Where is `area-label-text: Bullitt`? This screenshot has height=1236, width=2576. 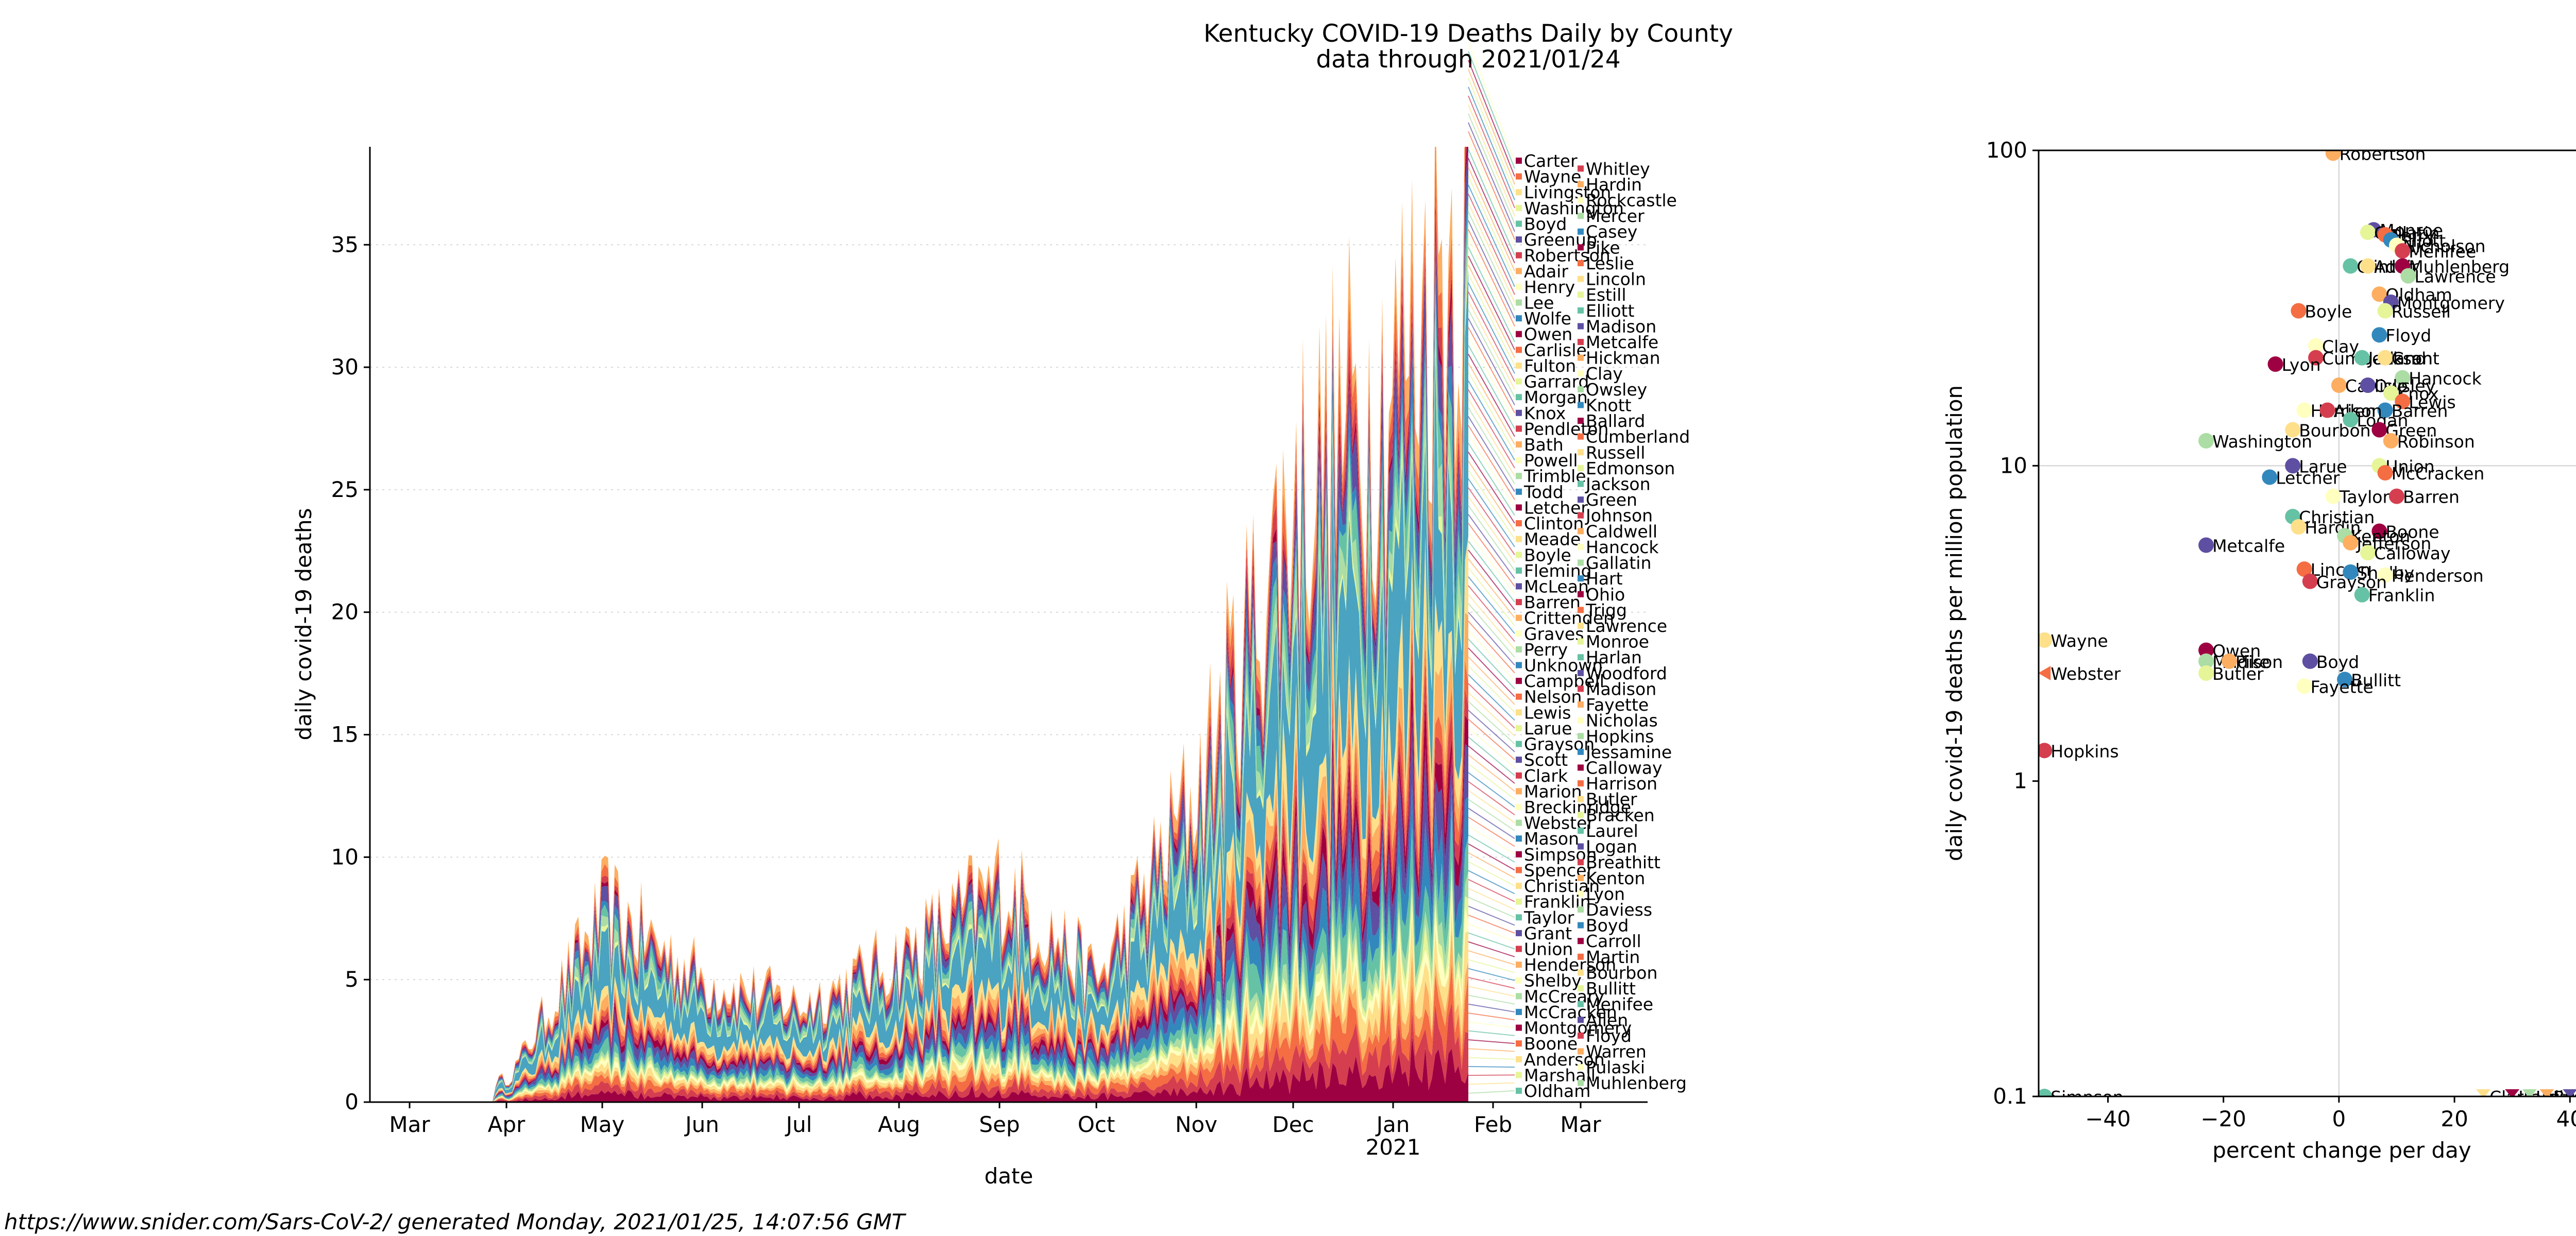
area-label-text: Bullitt is located at coordinates (1611, 988).